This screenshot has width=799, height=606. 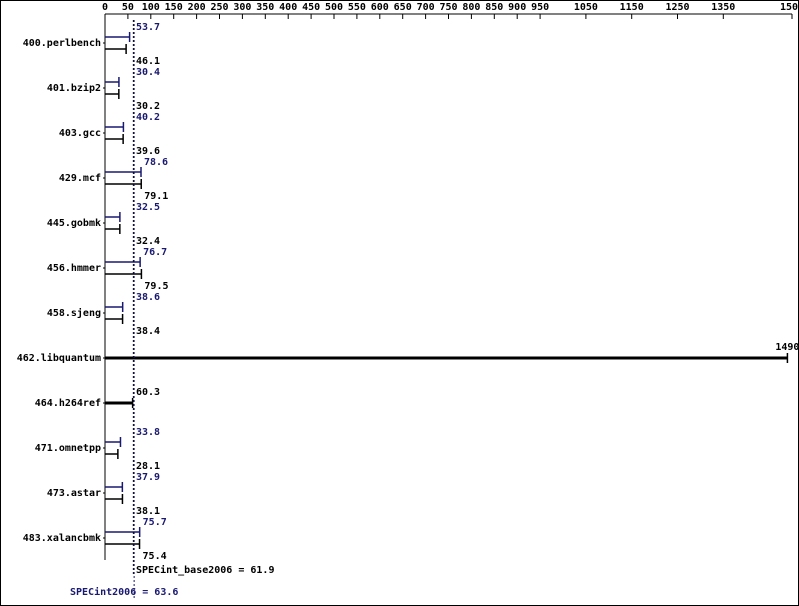 I want to click on value-label: 30.2, so click(x=148, y=106).